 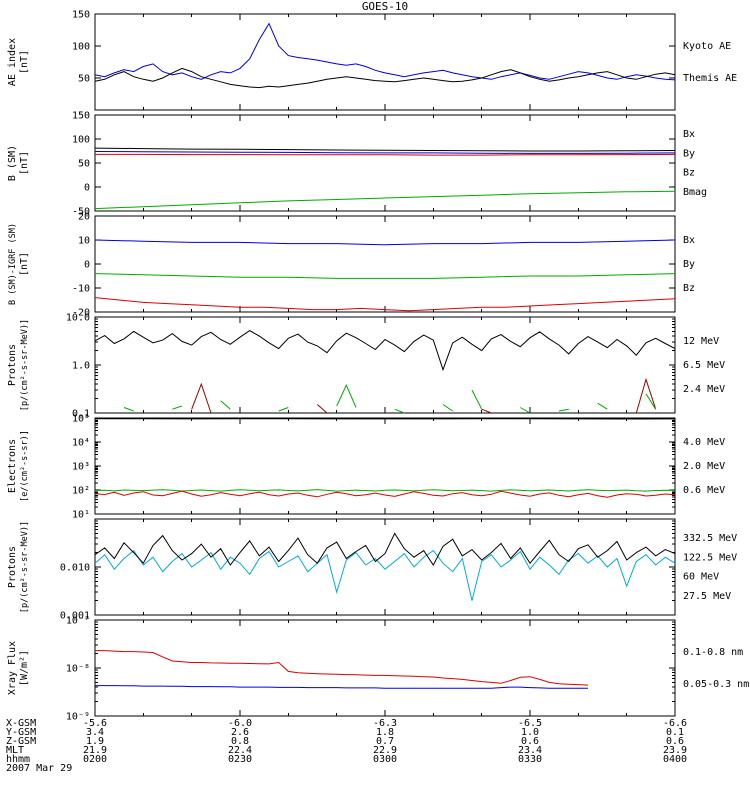 What do you see at coordinates (385, 6) in the screenshot?
I see `plot-title: GOES-10` at bounding box center [385, 6].